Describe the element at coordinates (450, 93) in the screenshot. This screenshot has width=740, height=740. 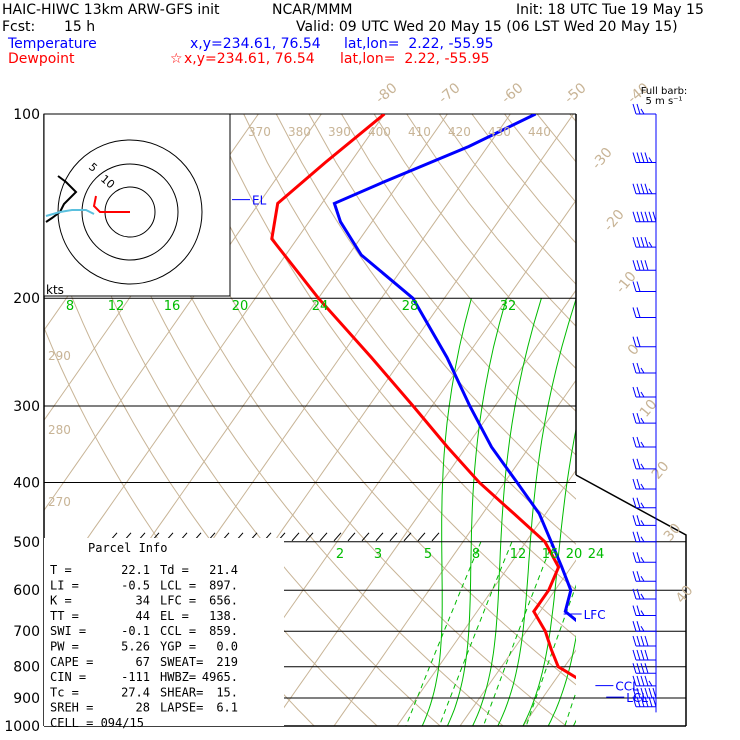
I see `isotherm-label: -70` at that location.